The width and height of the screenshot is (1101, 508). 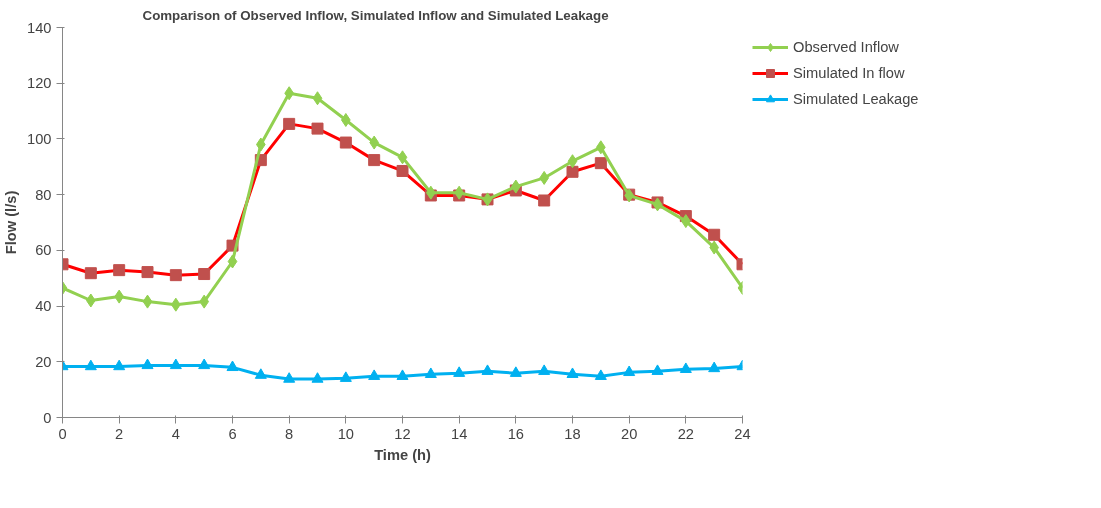 I want to click on x-tick-label: 22, so click(x=685, y=433).